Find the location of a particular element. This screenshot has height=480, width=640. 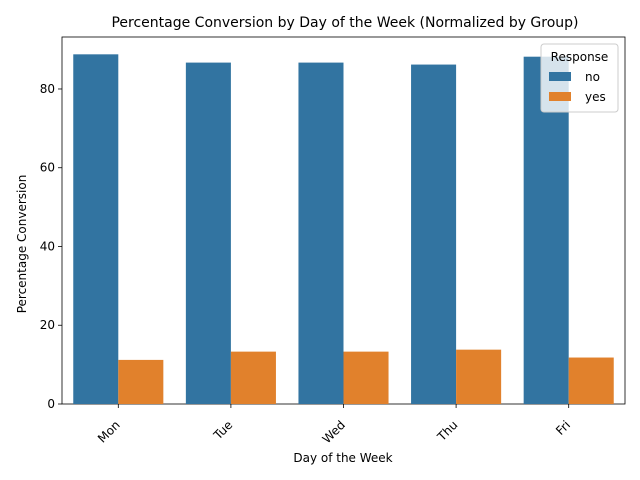

legend-swatch-yes is located at coordinates (560, 96).